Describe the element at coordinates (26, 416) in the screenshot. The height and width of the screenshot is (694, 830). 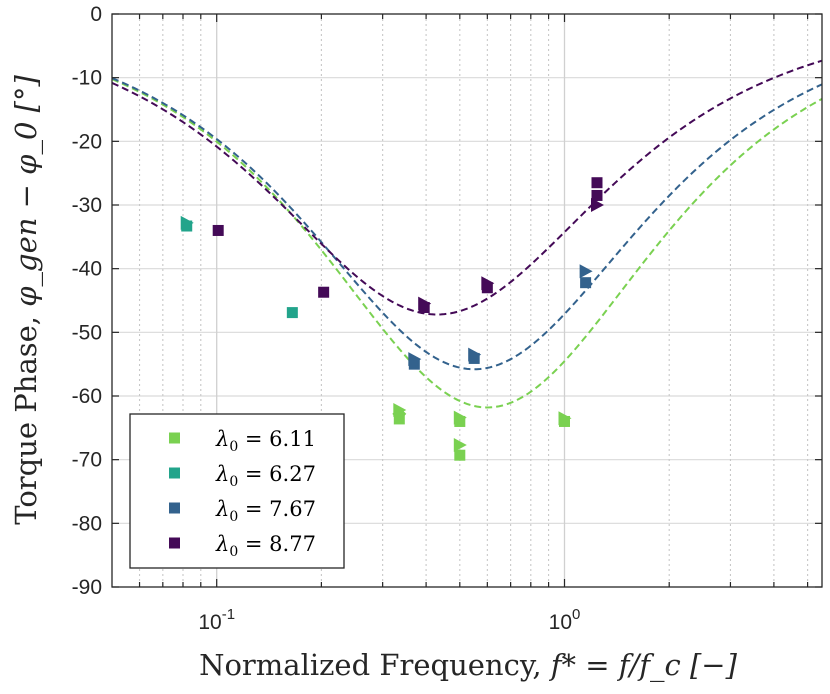
I see `y-axis-label-prefix: Torque Phase,` at that location.